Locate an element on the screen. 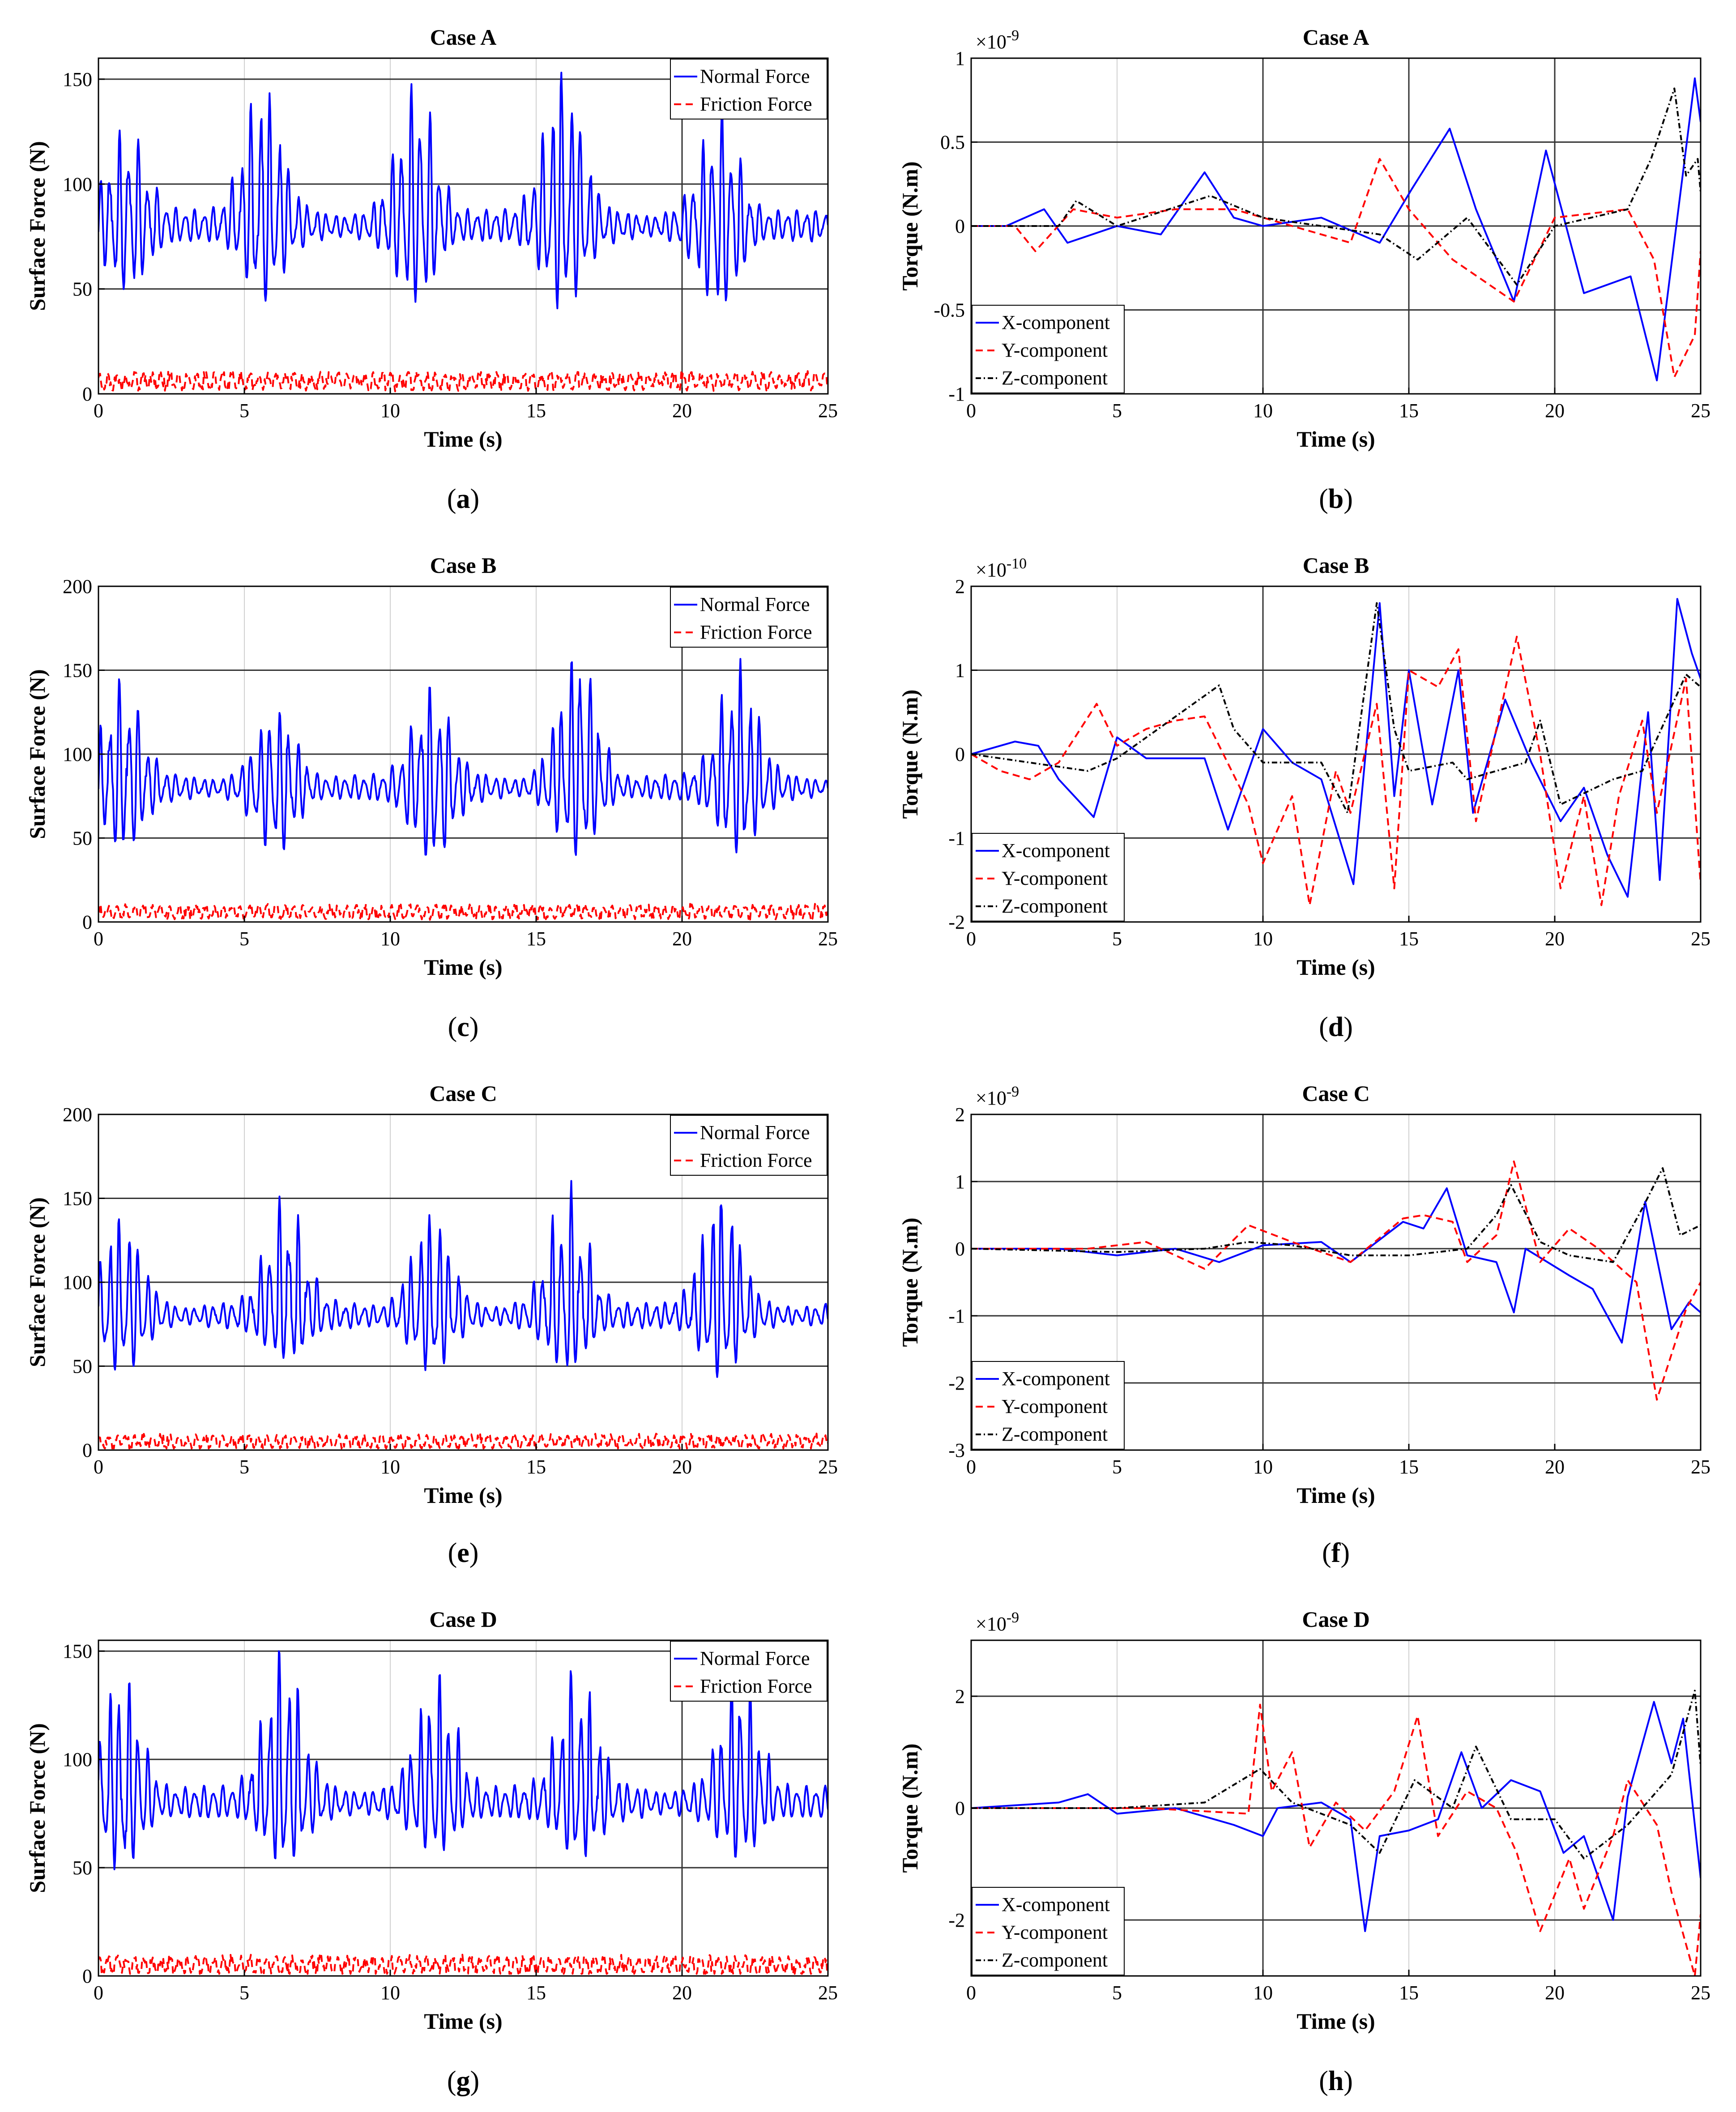 The image size is (1736, 2112). legend-label: Z-component is located at coordinates (1055, 378).